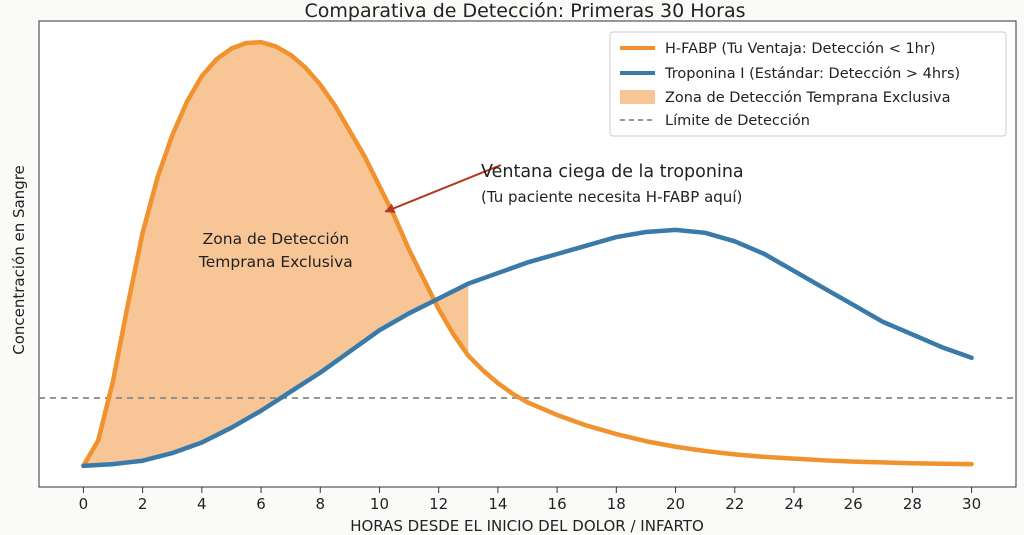  What do you see at coordinates (637, 97) in the screenshot?
I see `legend-swatch-zone` at bounding box center [637, 97].